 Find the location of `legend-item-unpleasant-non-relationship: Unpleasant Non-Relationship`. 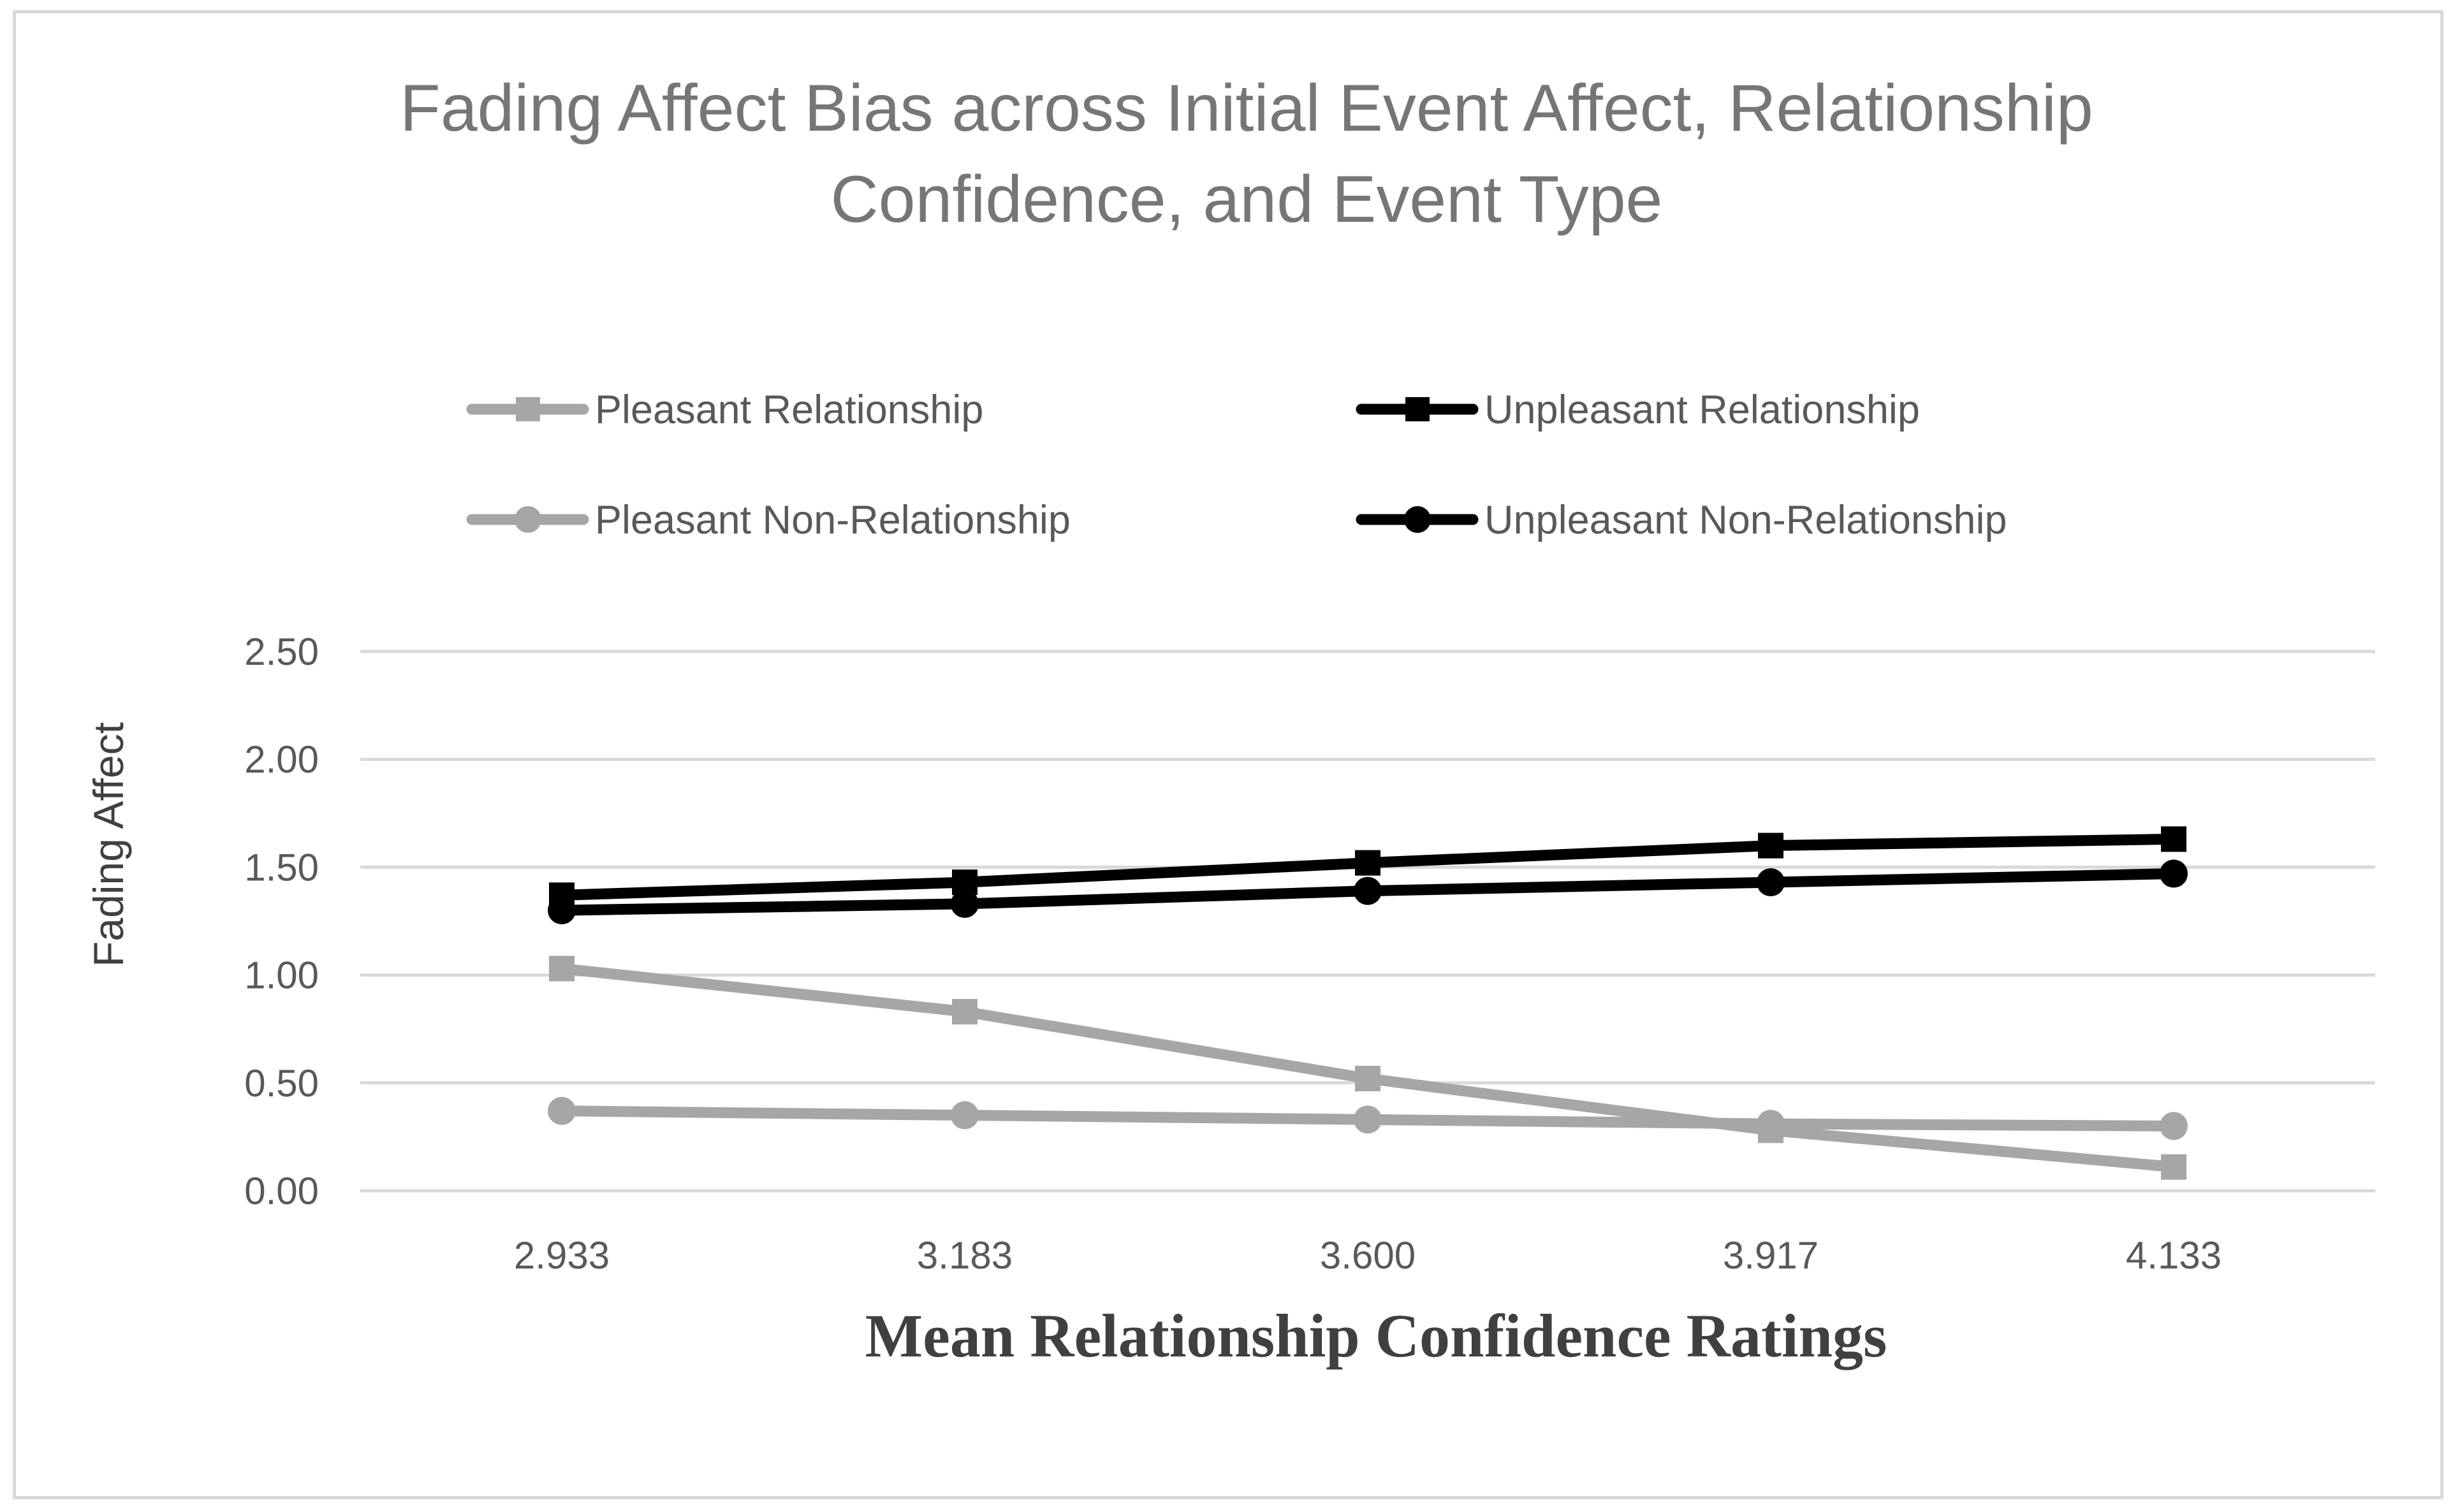

legend-item-unpleasant-non-relationship: Unpleasant Non-Relationship is located at coordinates (1682, 520).